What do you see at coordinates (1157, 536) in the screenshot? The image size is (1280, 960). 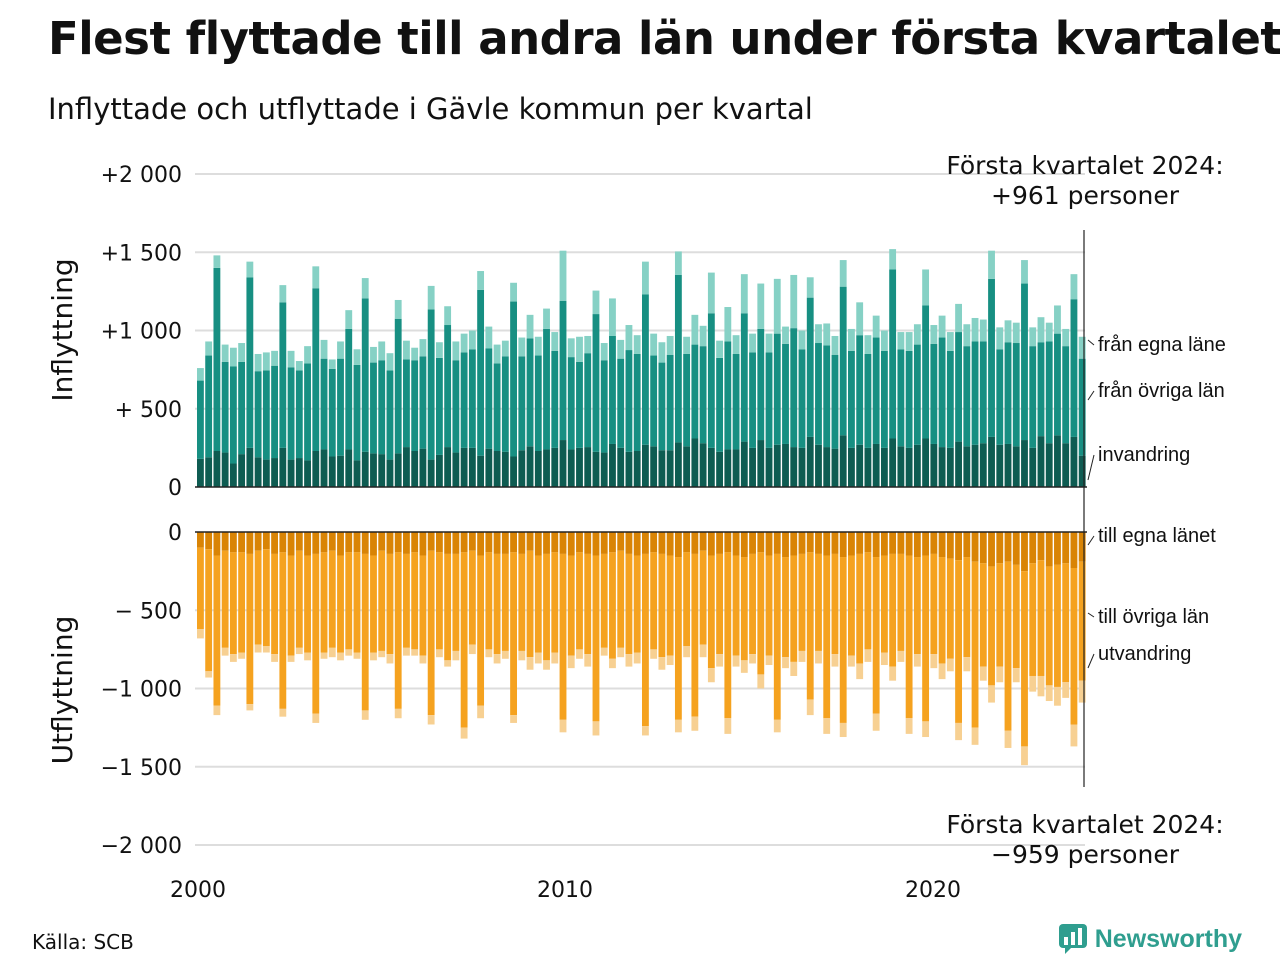 I see `series-label: till egna länet` at bounding box center [1157, 536].